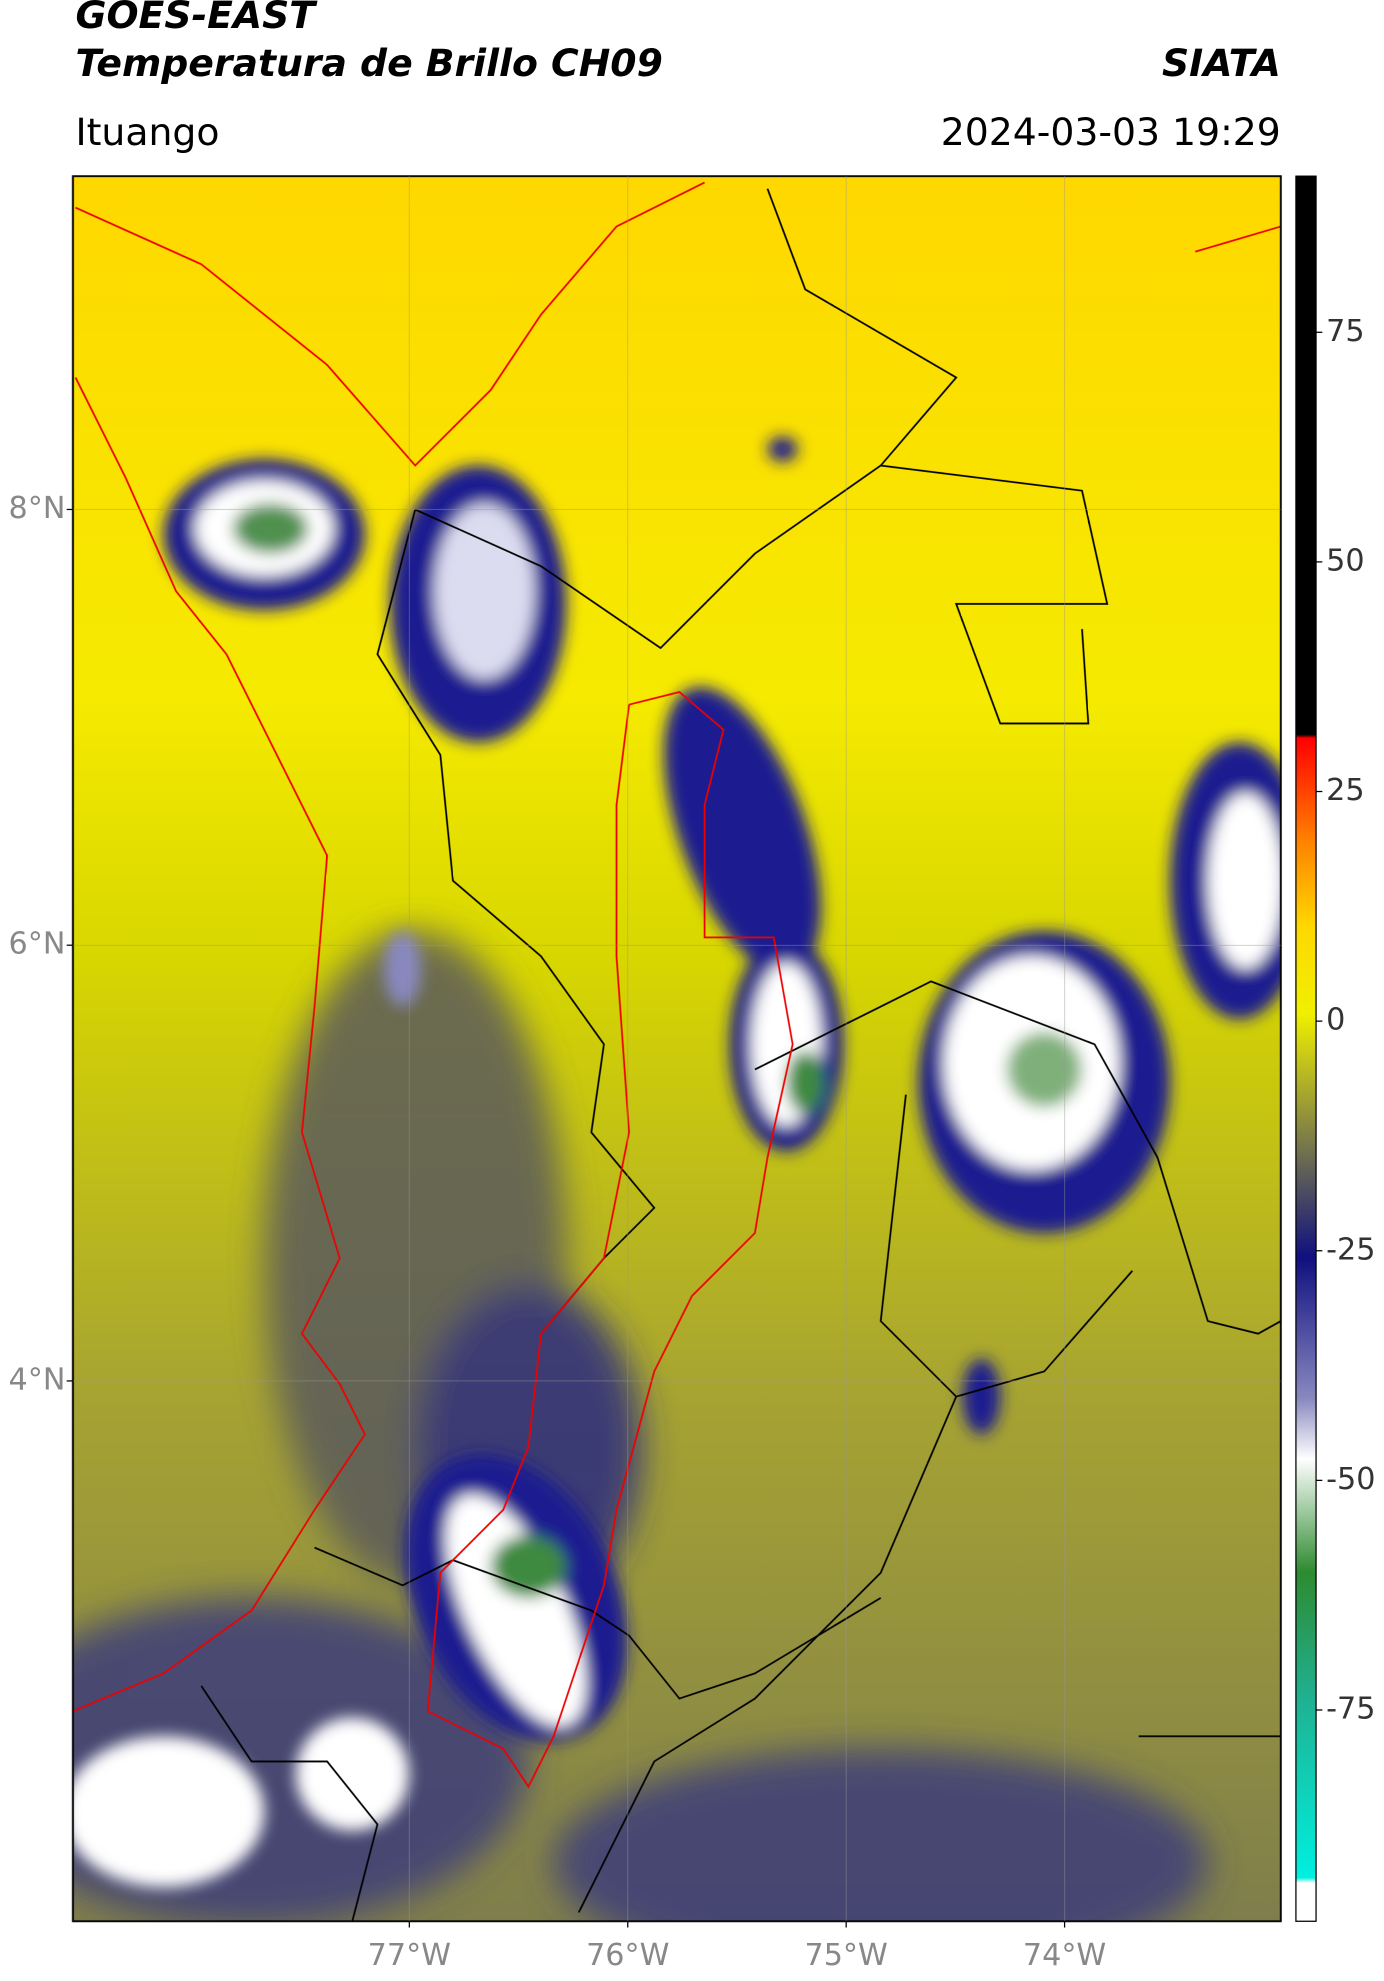 This screenshot has width=1384, height=1981. What do you see at coordinates (1335, 1020) in the screenshot?
I see `colorbar-tick-label: 0` at bounding box center [1335, 1020].